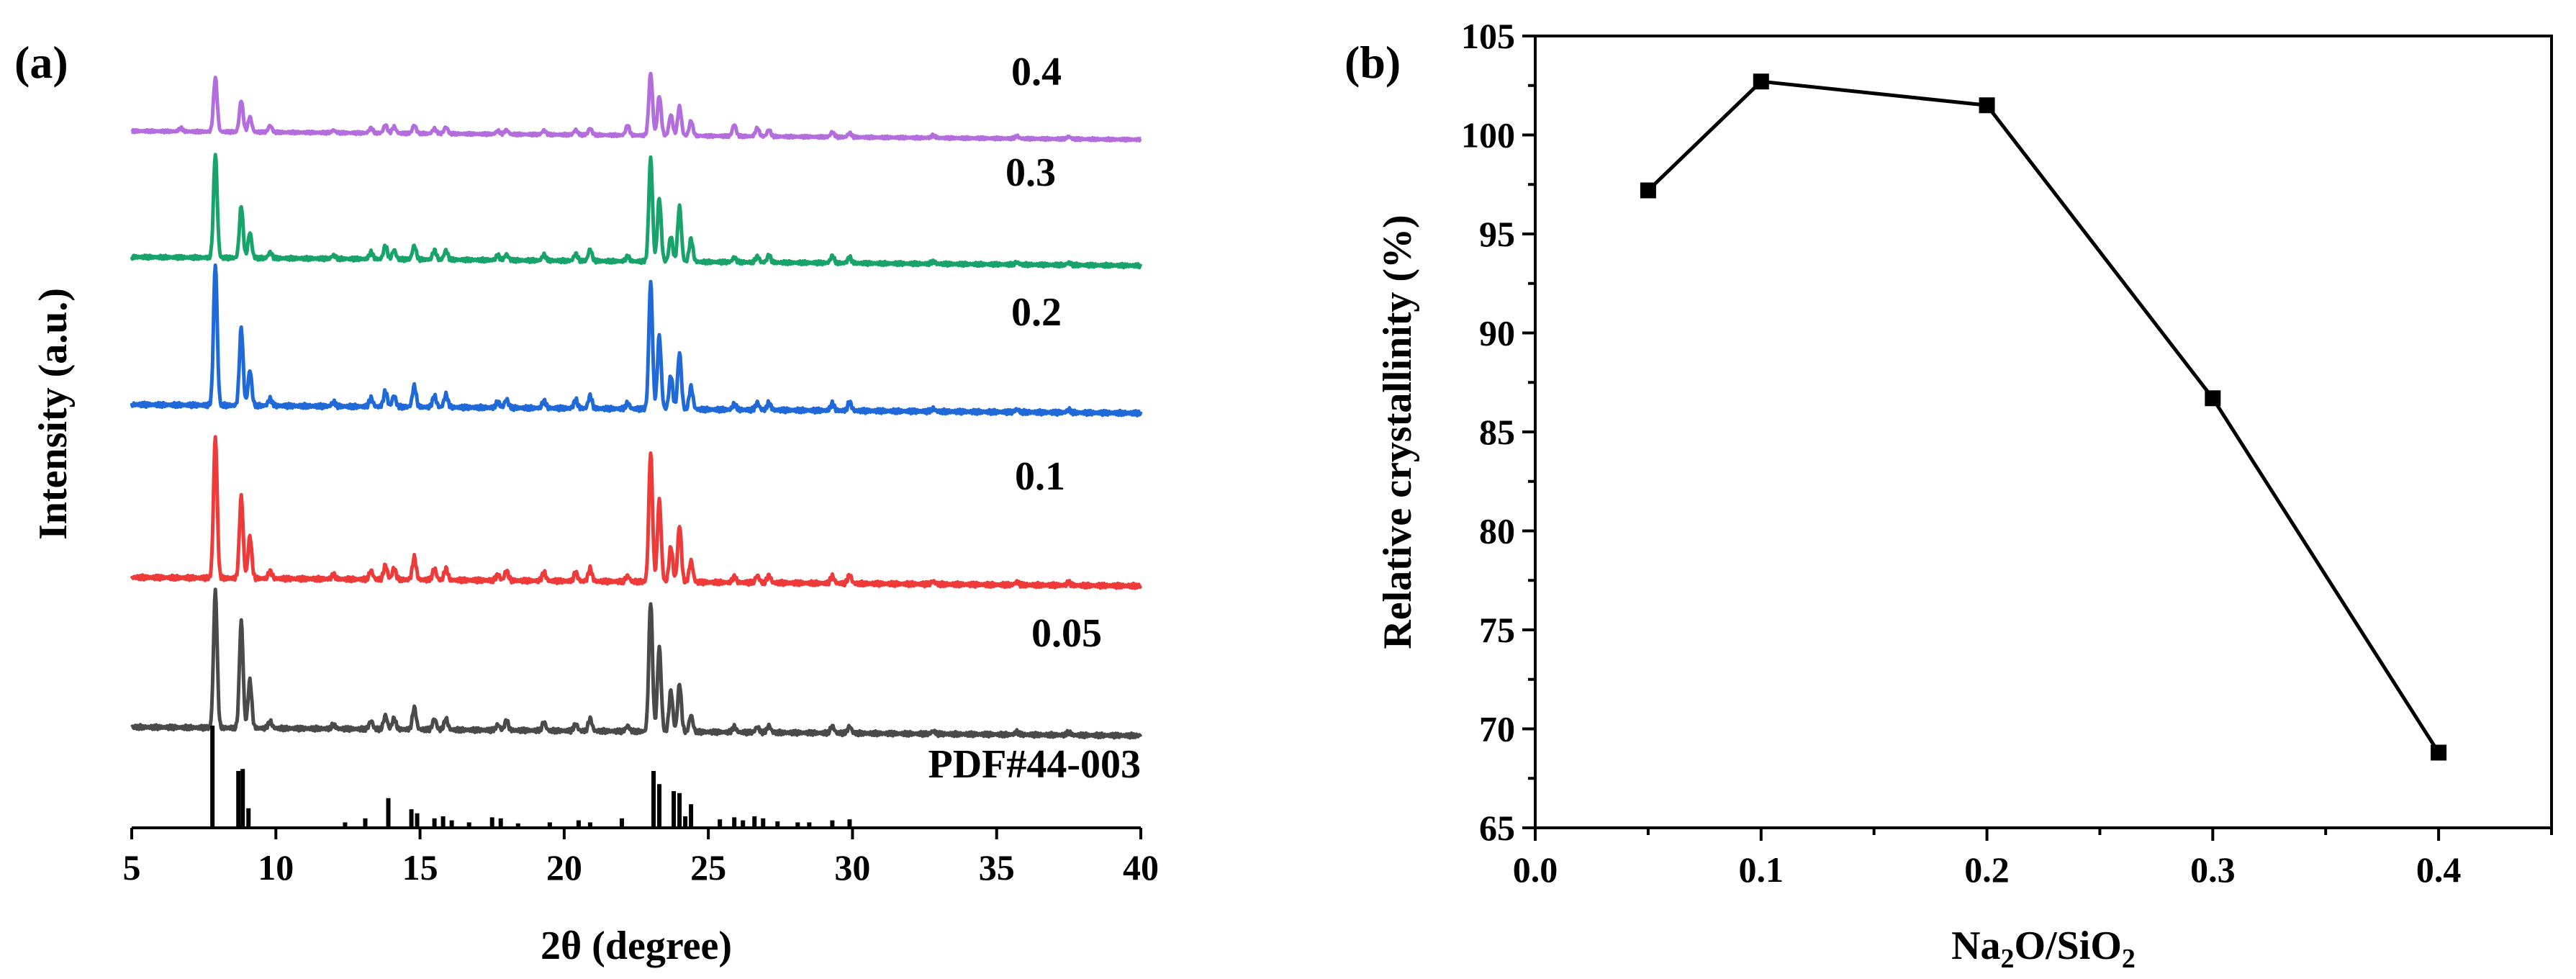 This screenshot has width=2576, height=979. I want to click on reference-sticks, so click(531, 776).